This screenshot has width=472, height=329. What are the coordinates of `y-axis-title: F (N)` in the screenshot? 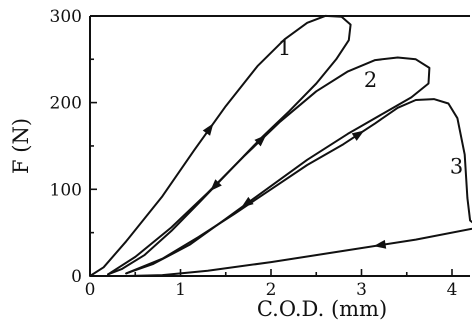 It's located at (21, 146).